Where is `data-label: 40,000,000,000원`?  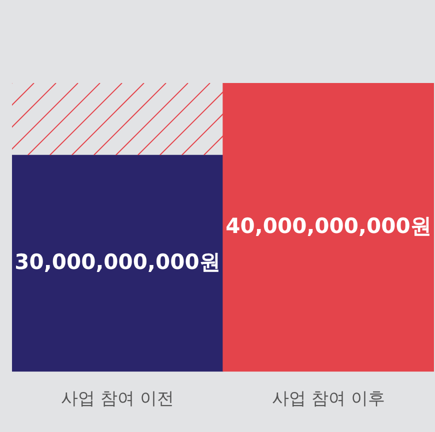
data-label: 40,000,000,000원 is located at coordinates (329, 226).